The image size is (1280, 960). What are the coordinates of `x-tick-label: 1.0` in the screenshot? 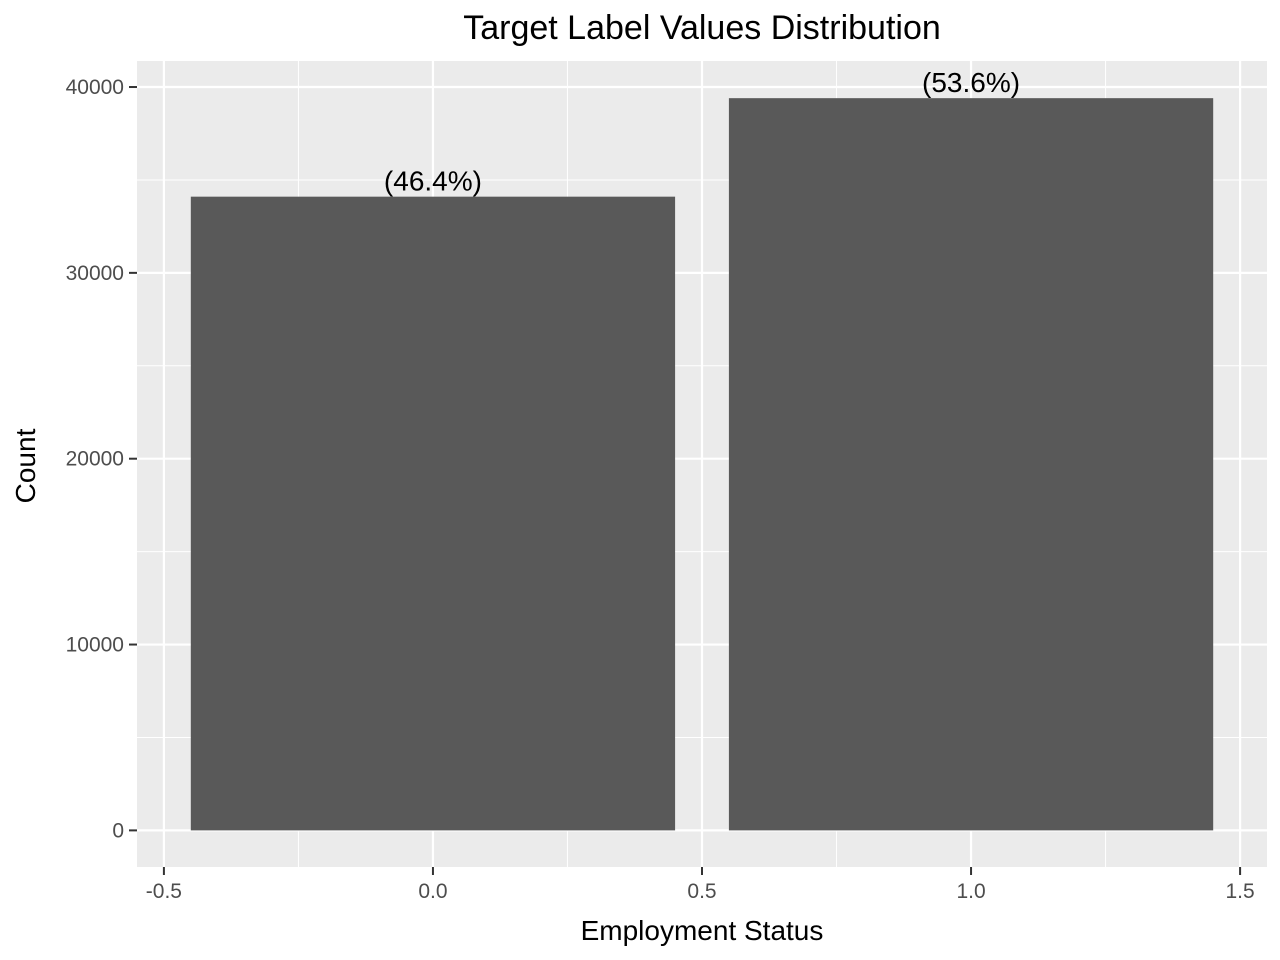 It's located at (970, 891).